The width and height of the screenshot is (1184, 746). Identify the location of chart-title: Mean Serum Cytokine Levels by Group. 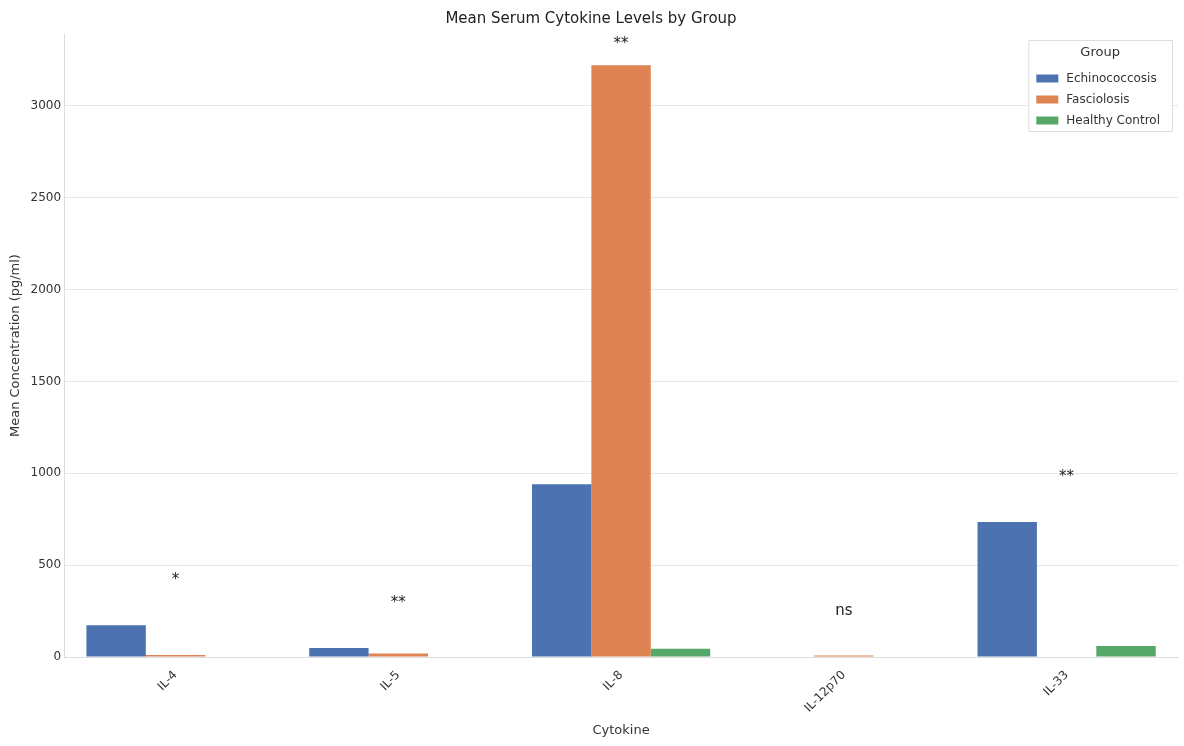
(591, 17).